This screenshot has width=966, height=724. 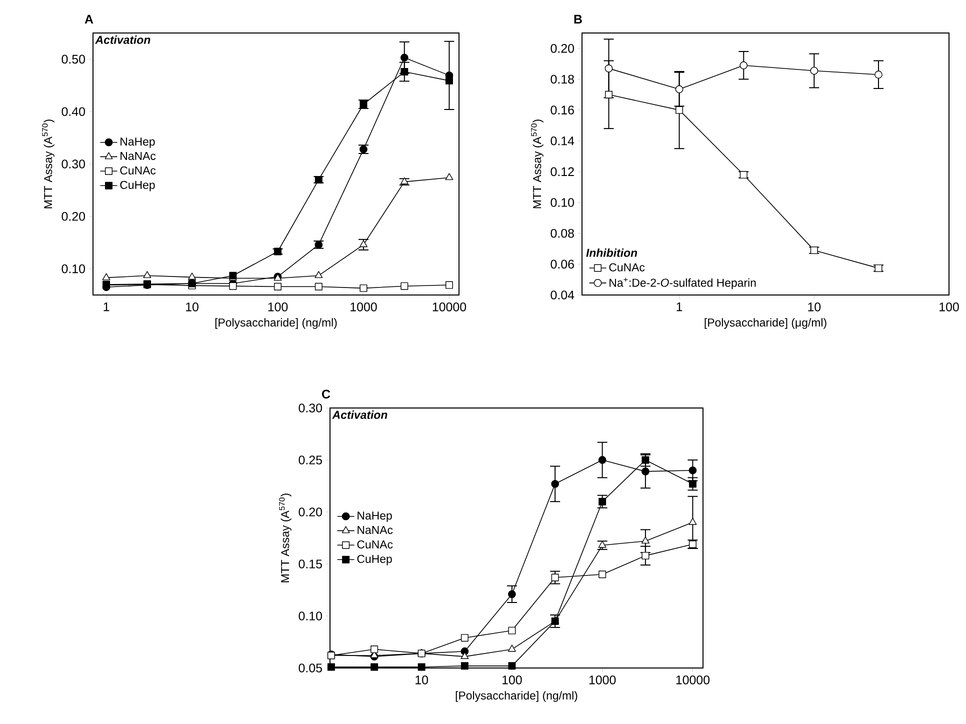 I want to click on legend-label: Na$^{+}$:De-2-O-sulfated Heparin, so click(x=683, y=284).